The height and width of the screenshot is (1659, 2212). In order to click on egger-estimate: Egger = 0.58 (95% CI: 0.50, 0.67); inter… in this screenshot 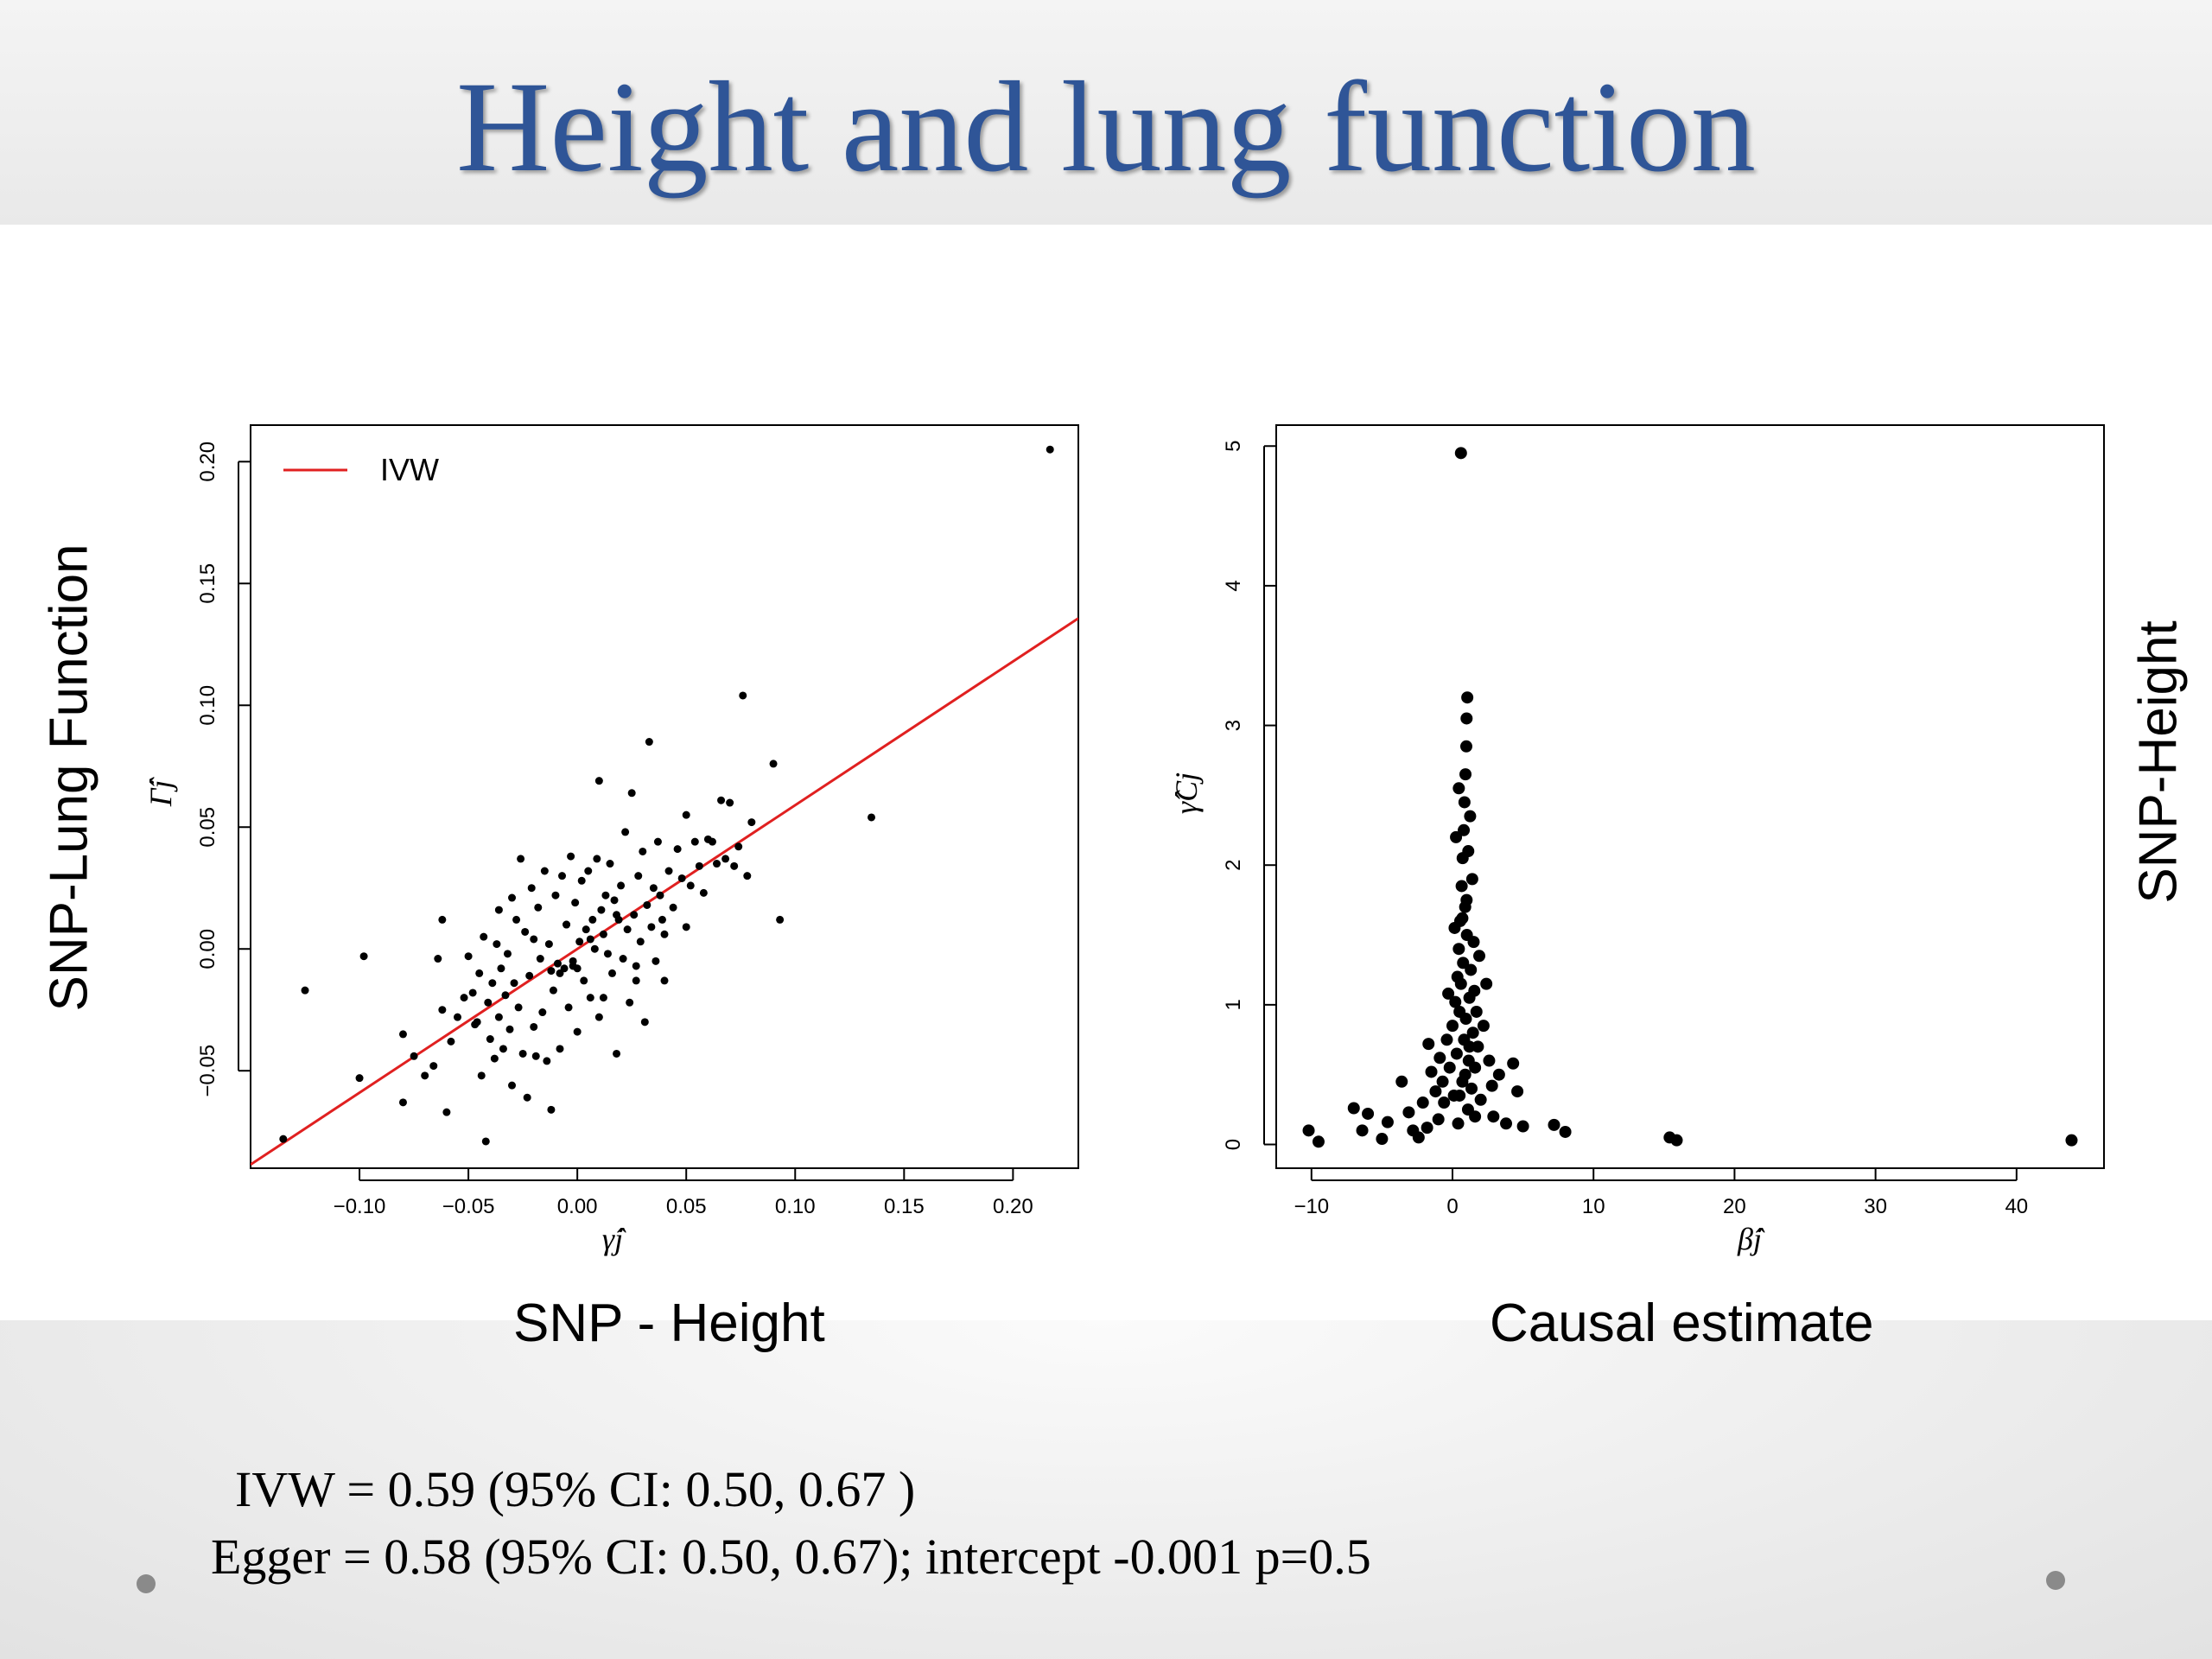, I will do `click(791, 1557)`.